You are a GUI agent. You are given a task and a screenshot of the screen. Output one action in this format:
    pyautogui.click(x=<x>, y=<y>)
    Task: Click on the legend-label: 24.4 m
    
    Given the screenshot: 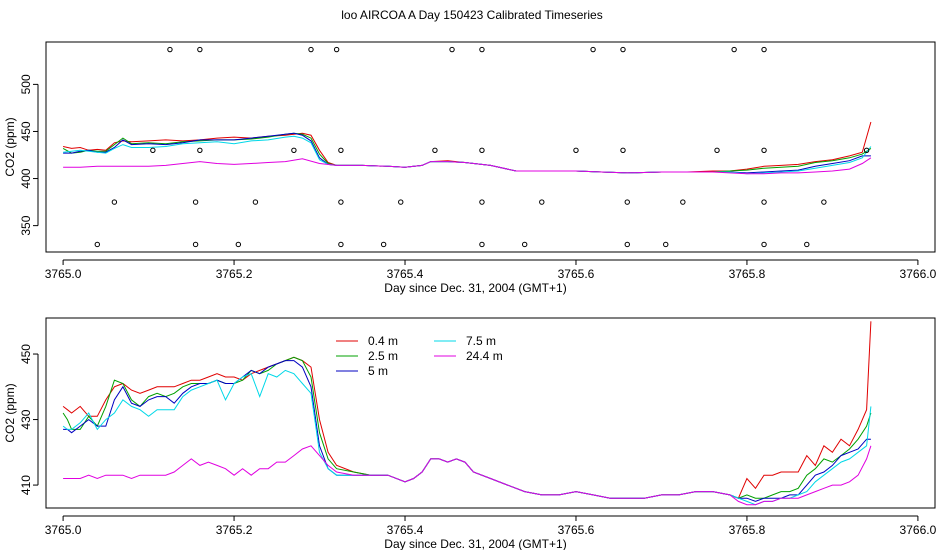 What is the action you would take?
    pyautogui.click(x=484, y=356)
    